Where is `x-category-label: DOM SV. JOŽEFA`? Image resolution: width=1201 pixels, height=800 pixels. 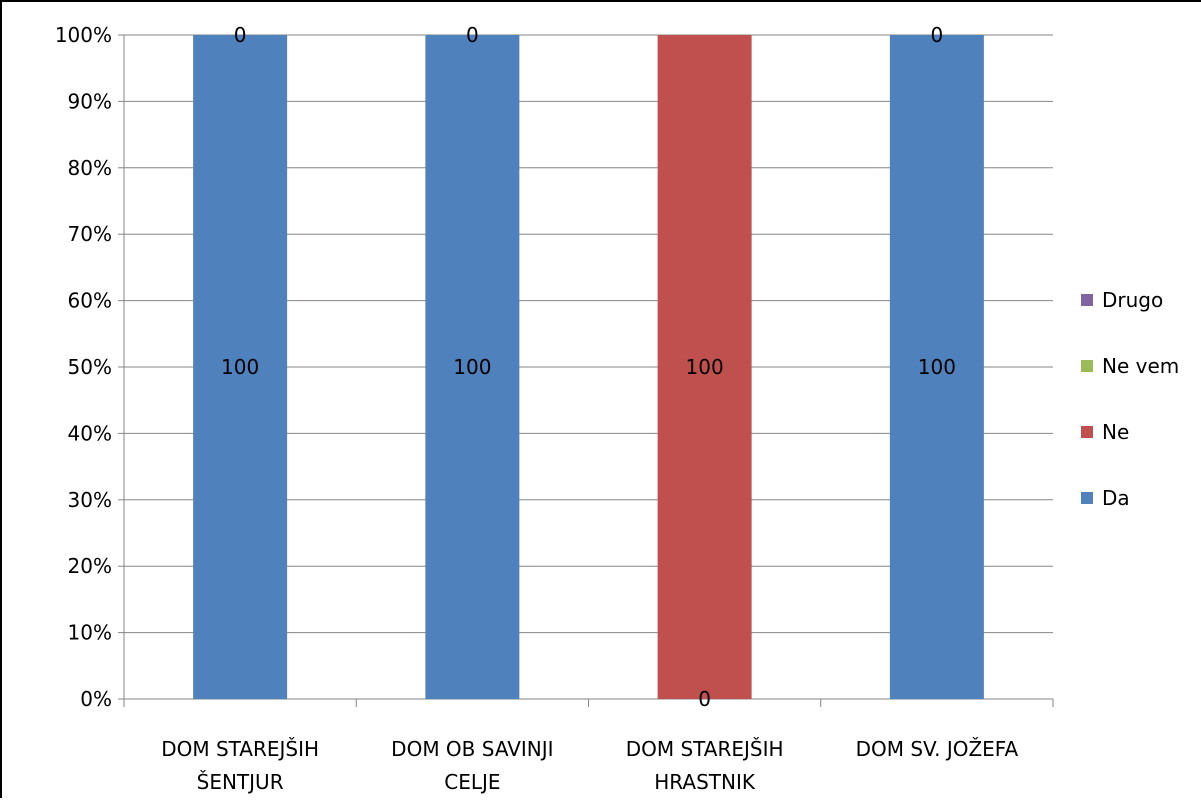 x-category-label: DOM SV. JOŽEFA is located at coordinates (937, 749).